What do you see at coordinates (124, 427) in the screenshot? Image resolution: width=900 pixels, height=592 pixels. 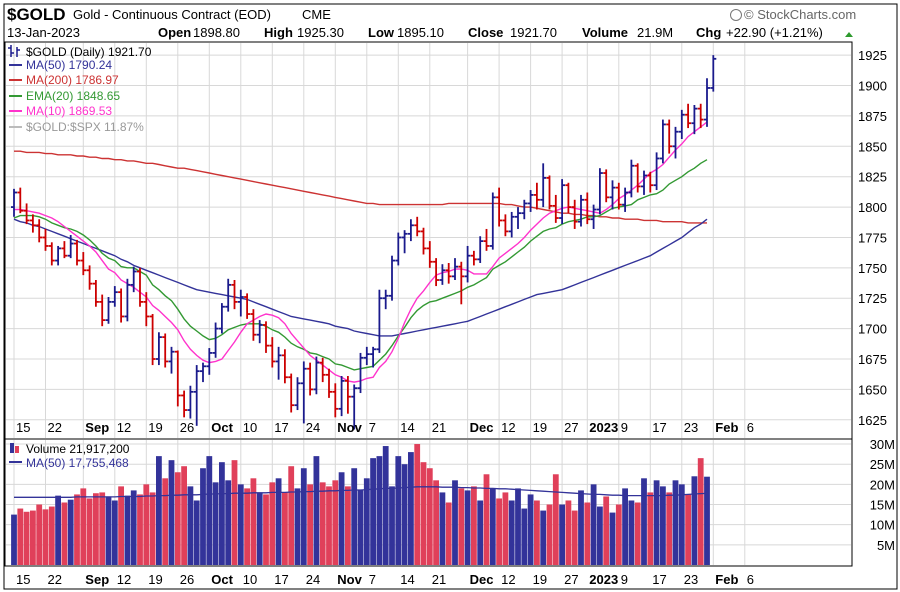 I see `x-tick-label: 12` at bounding box center [124, 427].